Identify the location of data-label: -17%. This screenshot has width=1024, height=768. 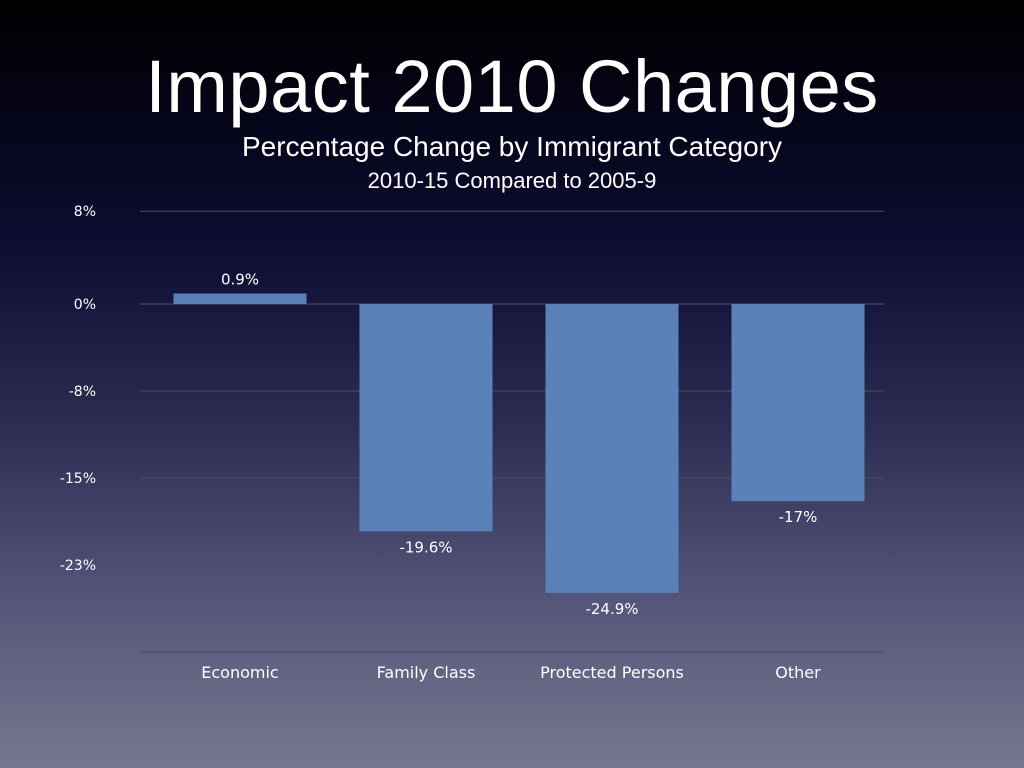
(798, 517).